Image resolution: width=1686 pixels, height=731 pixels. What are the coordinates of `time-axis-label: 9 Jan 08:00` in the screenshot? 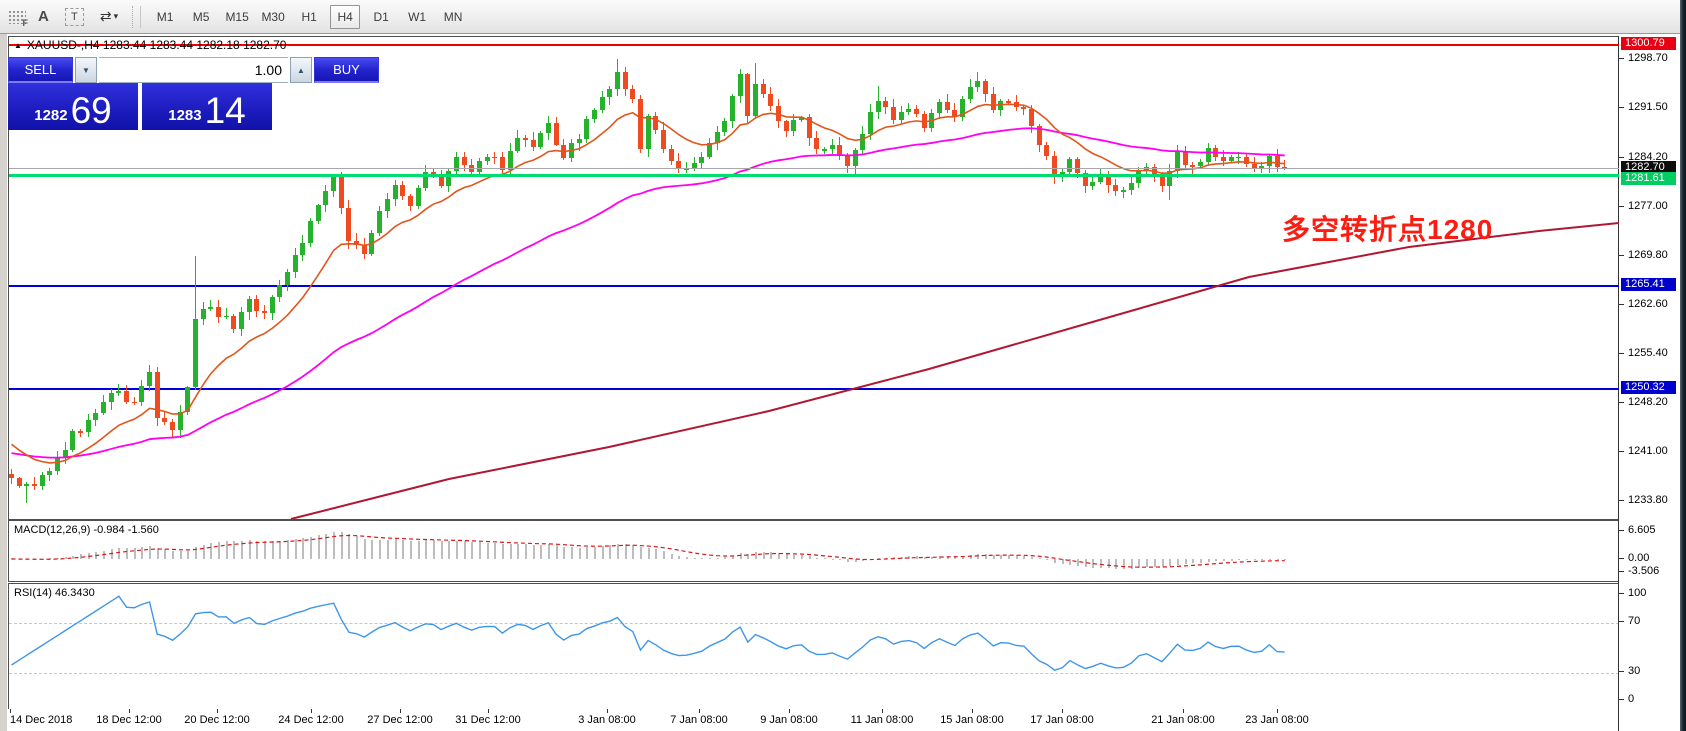 It's located at (789, 720).